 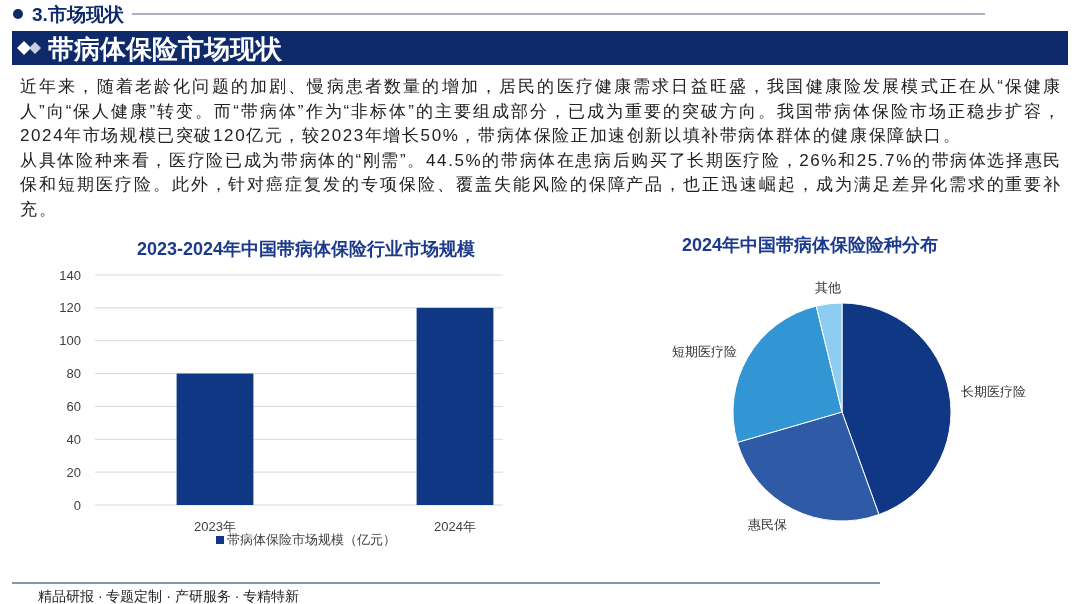 I want to click on slice-label: 短期医疗险, so click(x=705, y=351).